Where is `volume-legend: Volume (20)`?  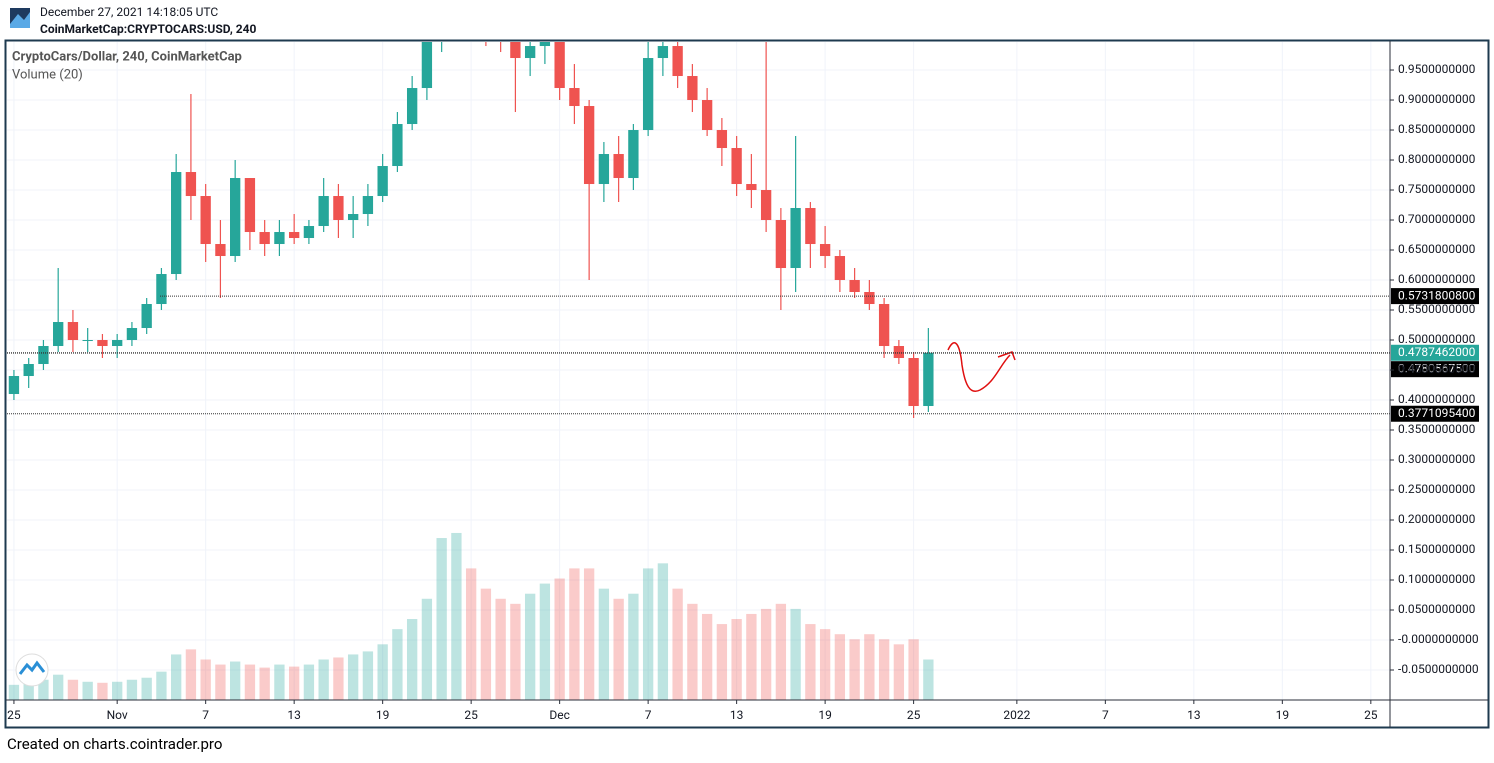 volume-legend: Volume (20) is located at coordinates (47, 74).